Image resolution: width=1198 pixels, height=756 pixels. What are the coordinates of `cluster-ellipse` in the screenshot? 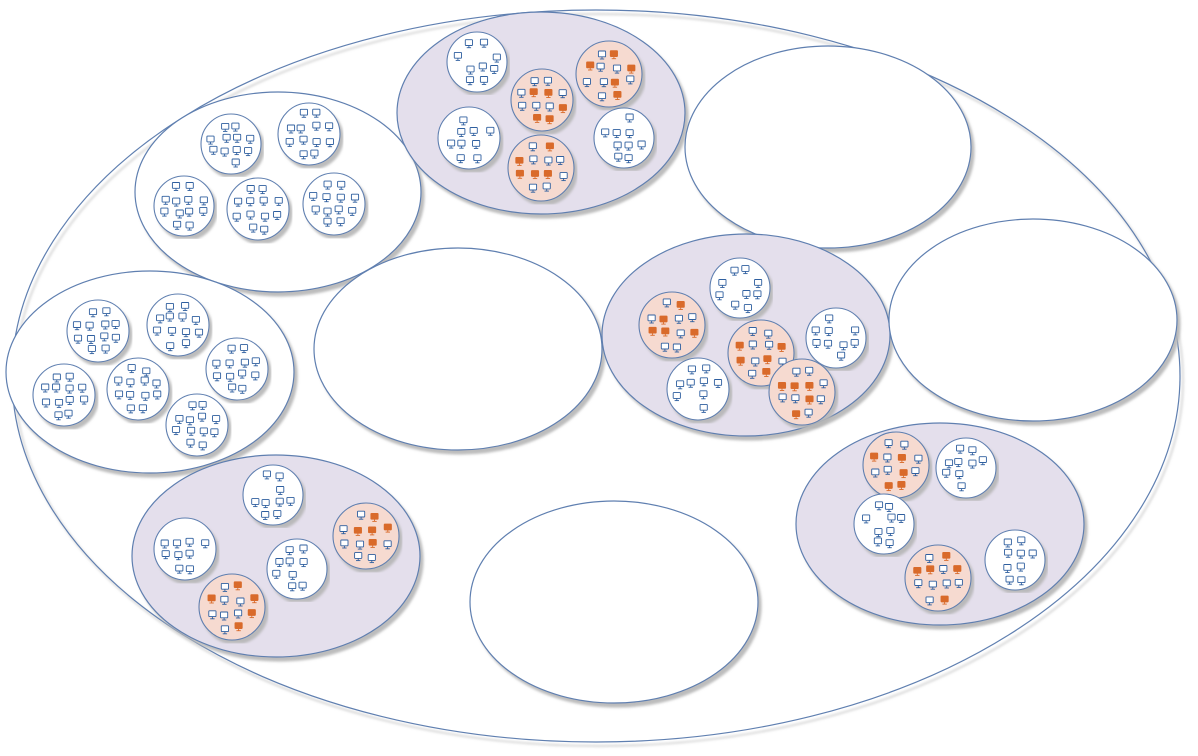 It's located at (458, 349).